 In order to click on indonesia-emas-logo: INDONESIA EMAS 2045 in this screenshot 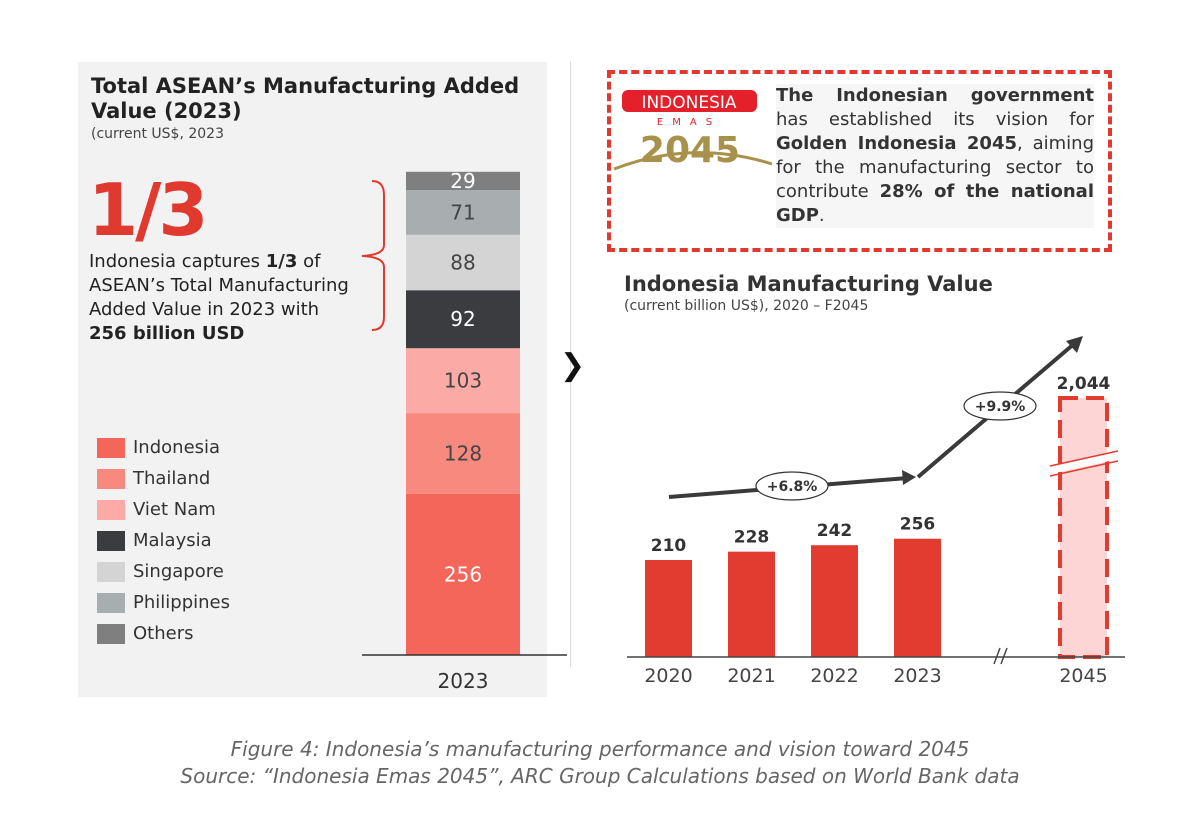, I will do `click(692, 130)`.